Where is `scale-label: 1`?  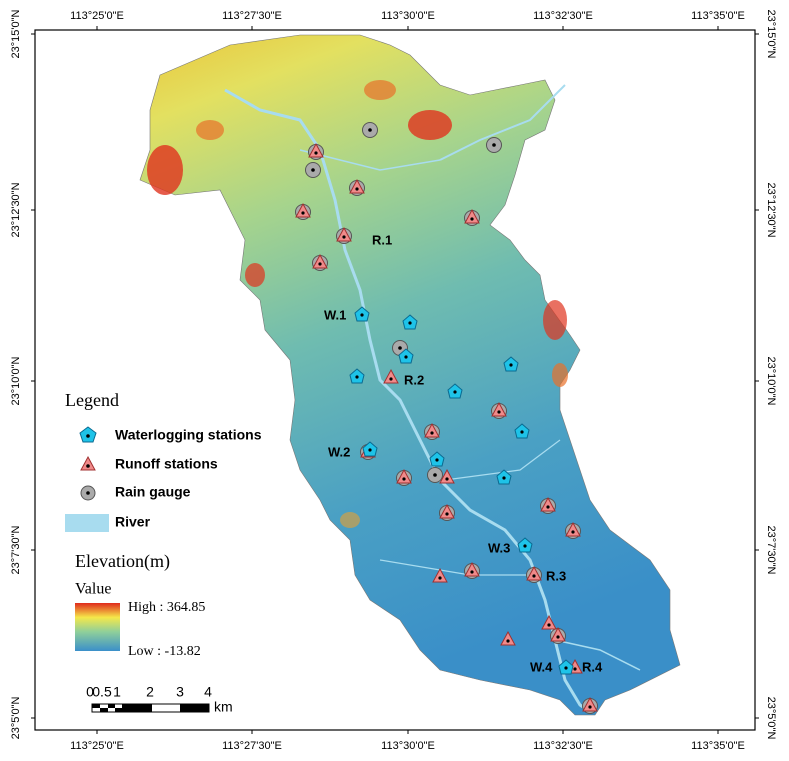 scale-label: 1 is located at coordinates (117, 692).